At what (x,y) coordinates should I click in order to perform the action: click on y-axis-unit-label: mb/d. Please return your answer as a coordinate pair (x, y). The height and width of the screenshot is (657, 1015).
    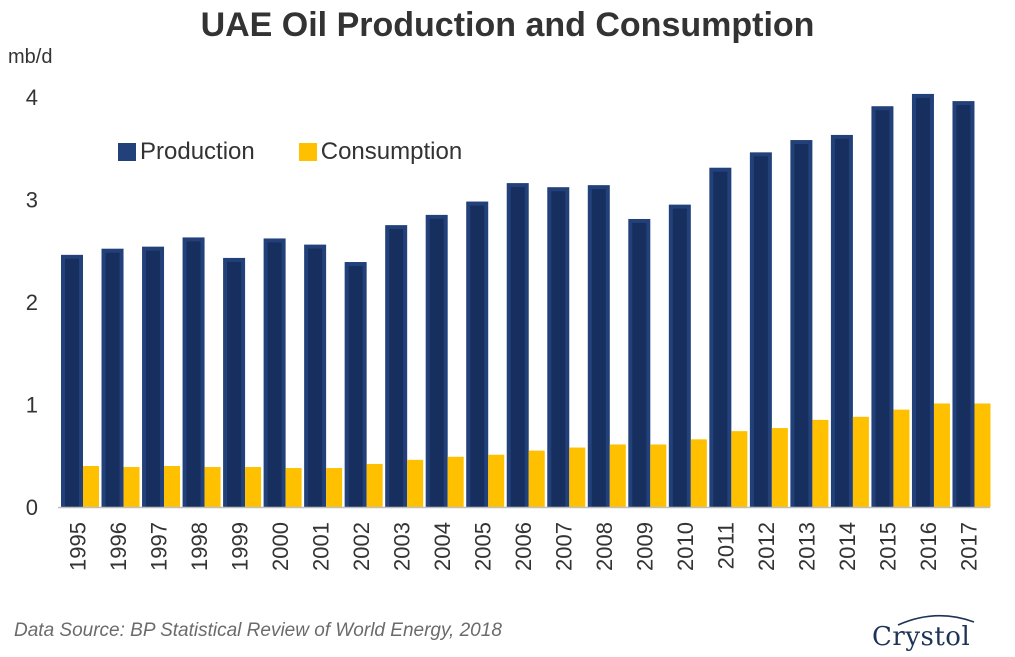
    Looking at the image, I should click on (30, 57).